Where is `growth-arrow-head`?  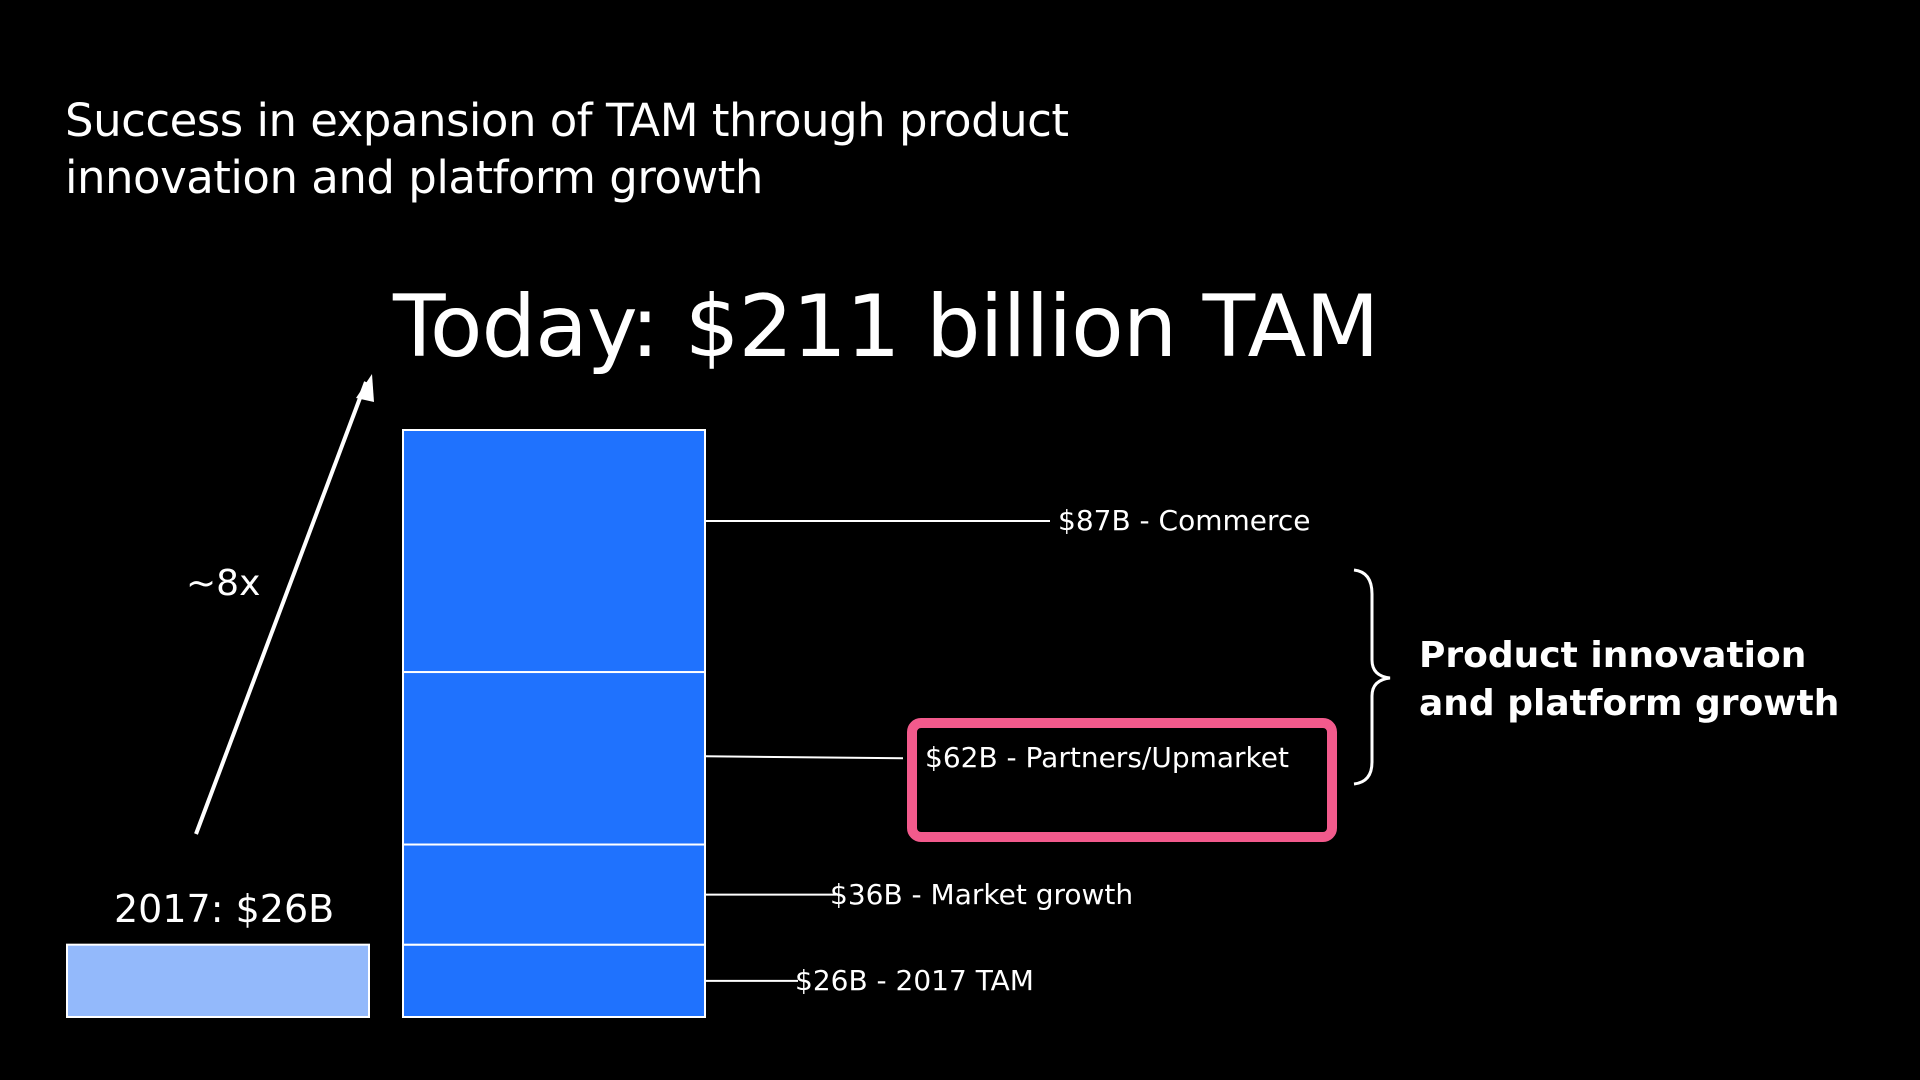
growth-arrow-head is located at coordinates (365, 388).